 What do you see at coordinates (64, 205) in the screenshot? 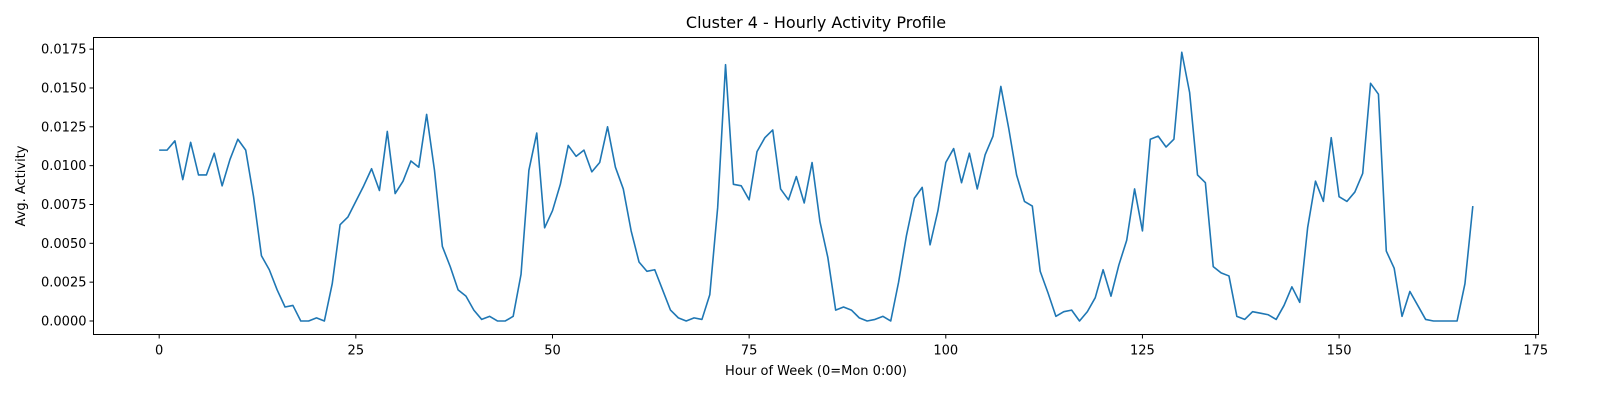
I see `y-tick-label: 0.0075` at bounding box center [64, 205].